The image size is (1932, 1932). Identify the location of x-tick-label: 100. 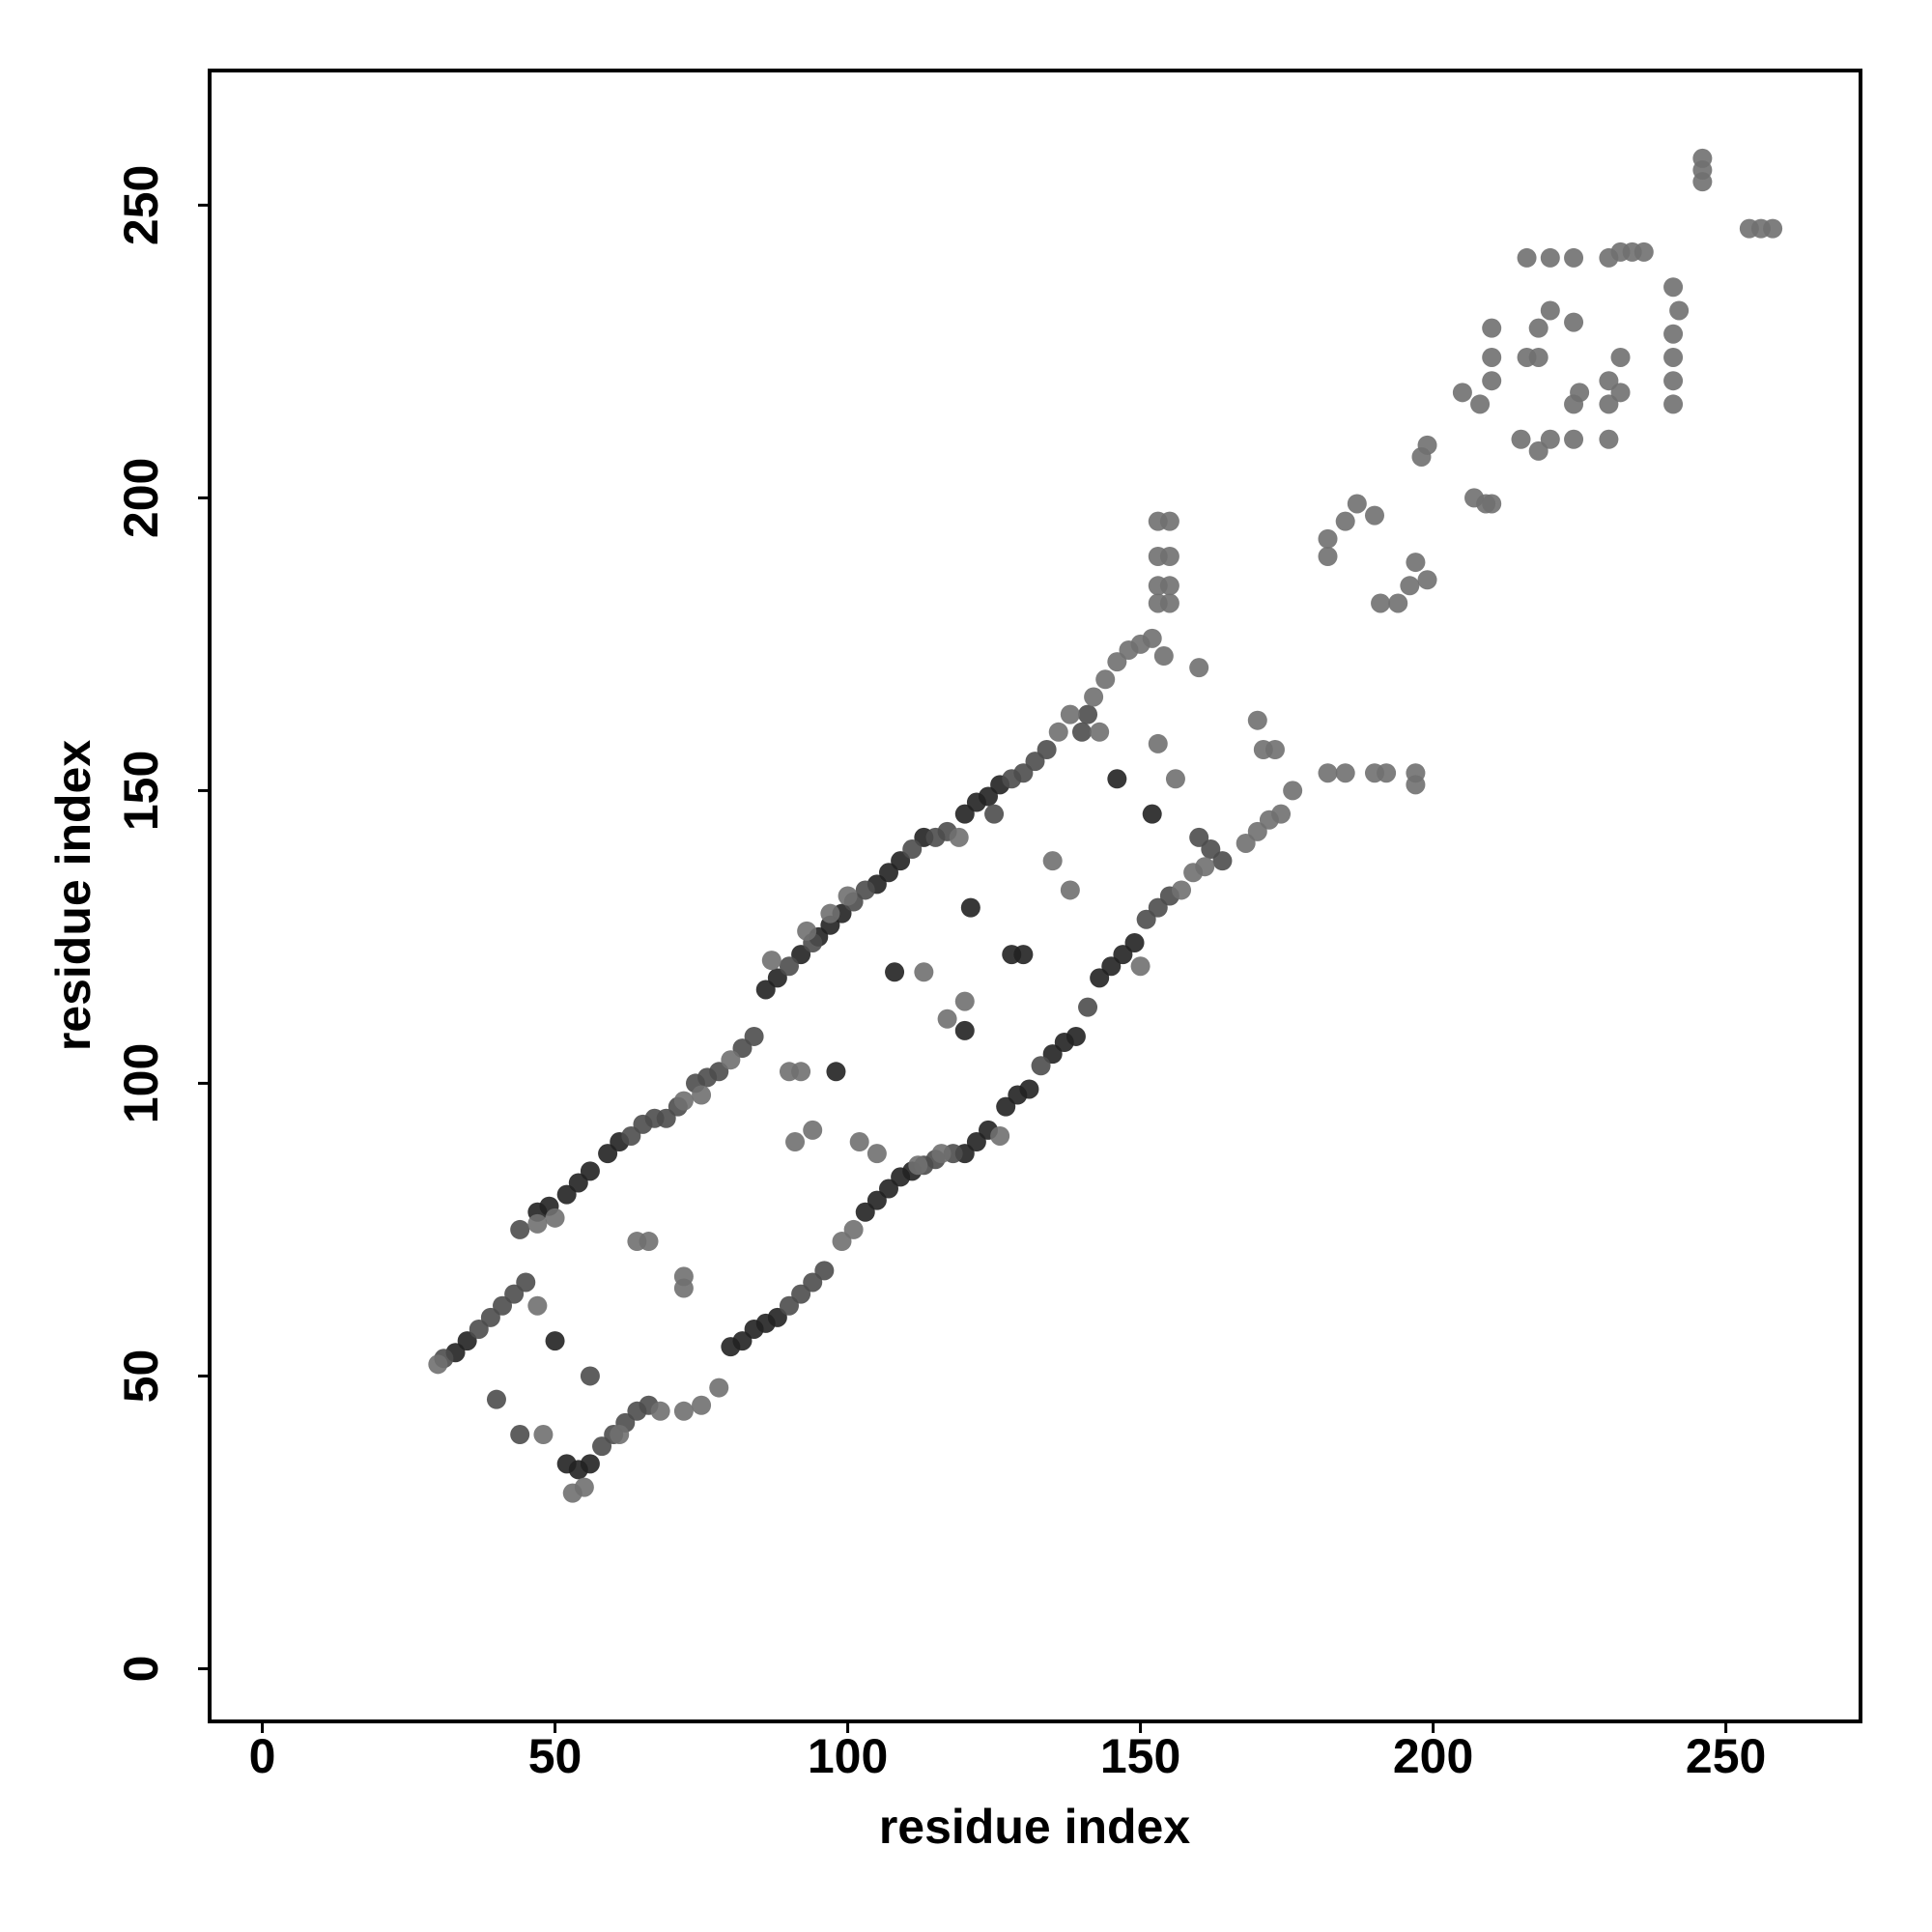
(848, 1756).